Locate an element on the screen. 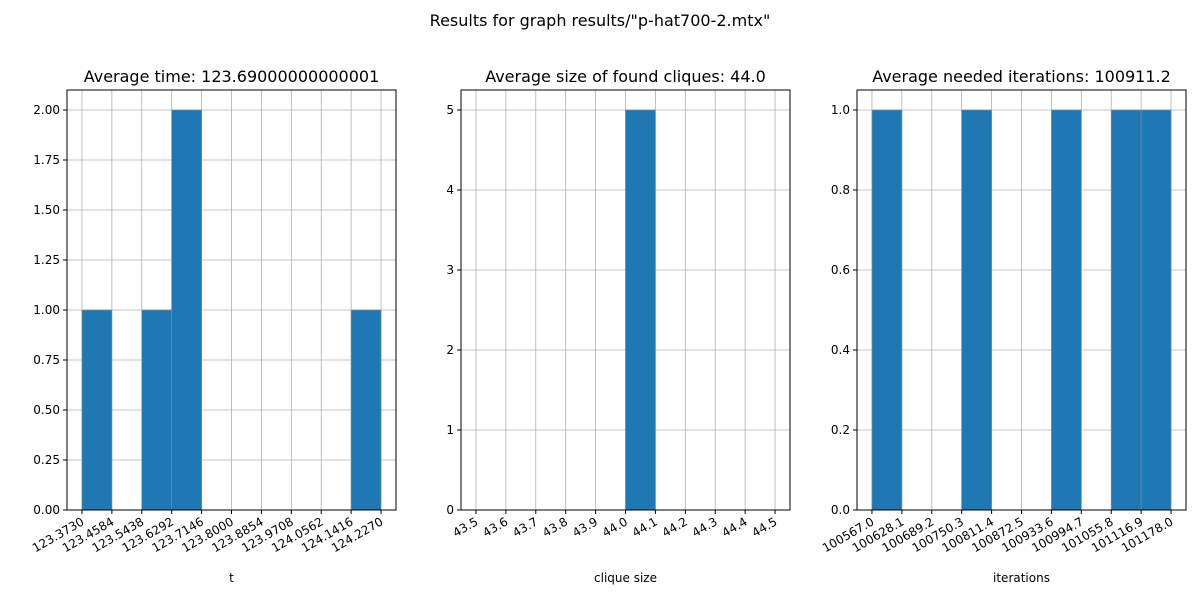 This screenshot has height=600, width=1200. x-tick-label: 43.8 is located at coordinates (555, 526).